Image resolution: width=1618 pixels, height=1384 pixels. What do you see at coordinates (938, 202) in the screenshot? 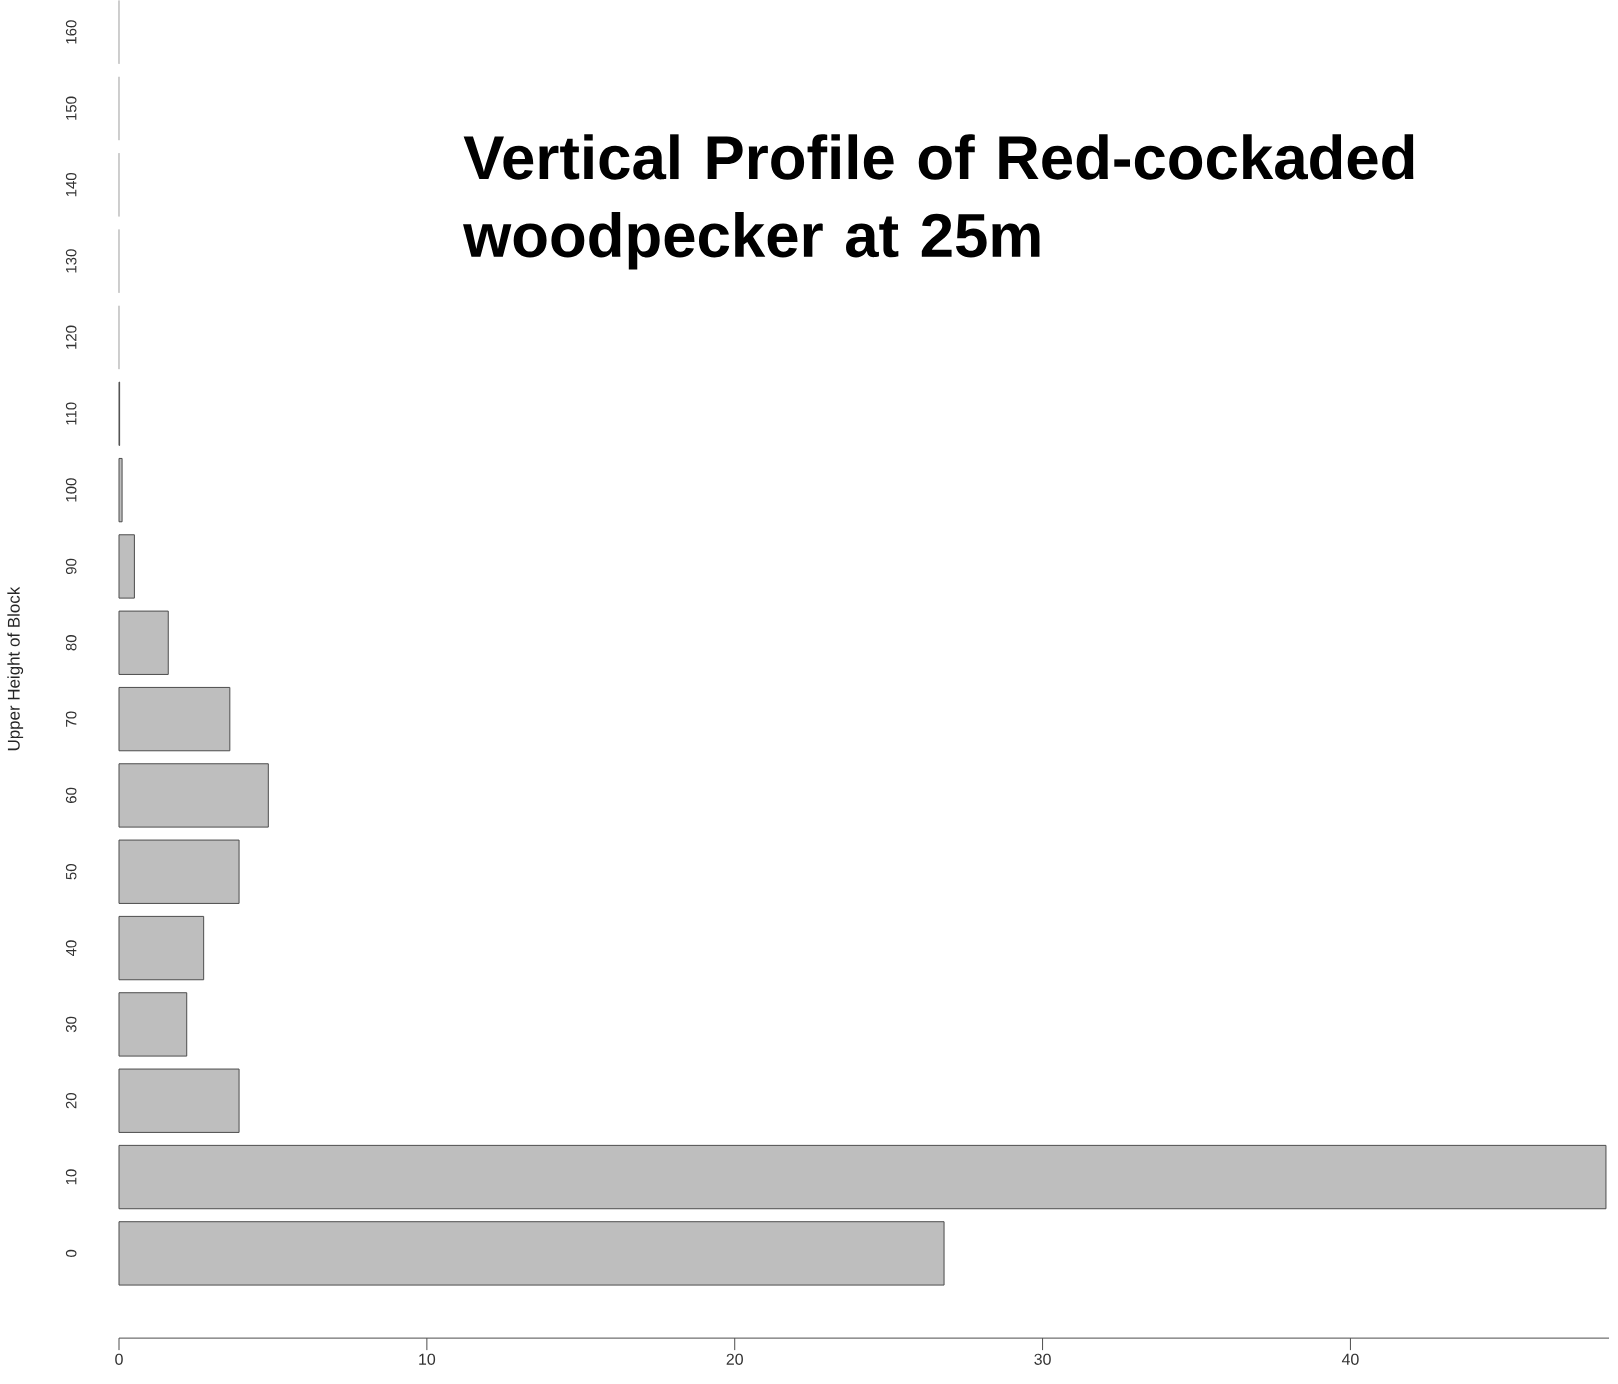
I see `text: Vertical Profile of Red-cockaded woodpecker at 25m` at bounding box center [938, 202].